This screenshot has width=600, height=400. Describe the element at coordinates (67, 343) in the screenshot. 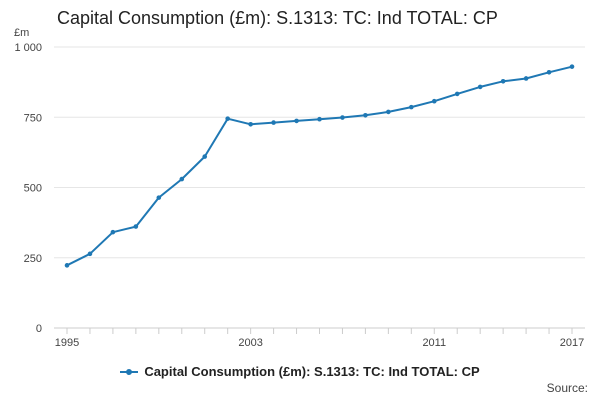

I see `x-tick-label: 1995` at that location.